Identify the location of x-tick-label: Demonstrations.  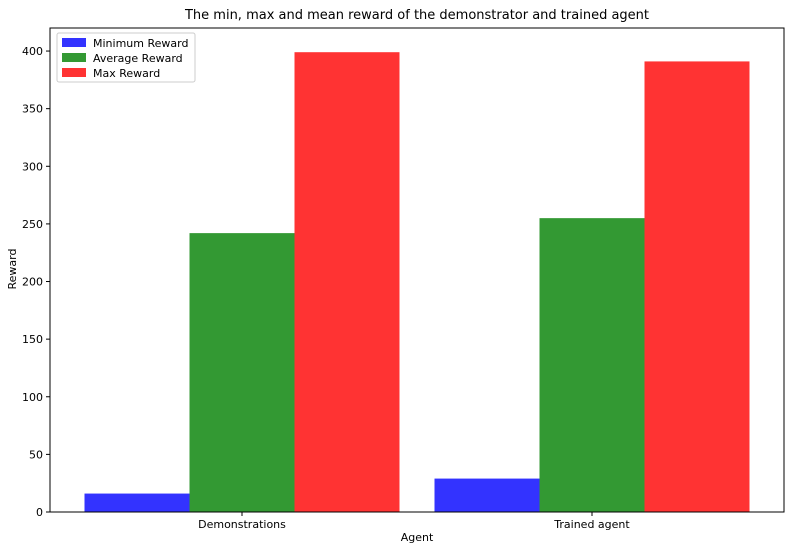
(242, 524).